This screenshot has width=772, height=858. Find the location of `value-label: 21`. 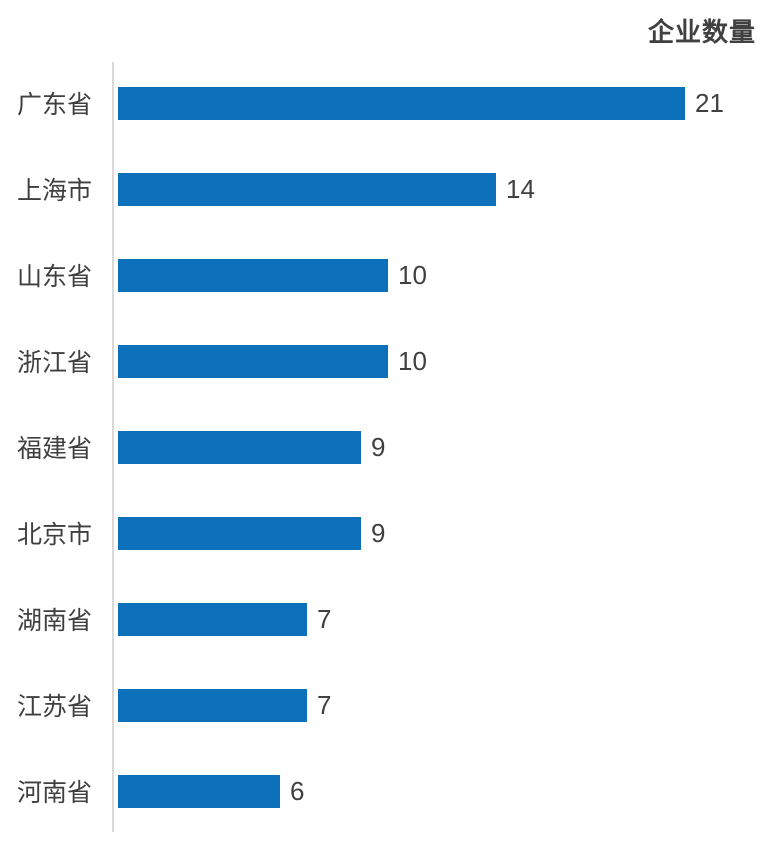

value-label: 21 is located at coordinates (709, 102).